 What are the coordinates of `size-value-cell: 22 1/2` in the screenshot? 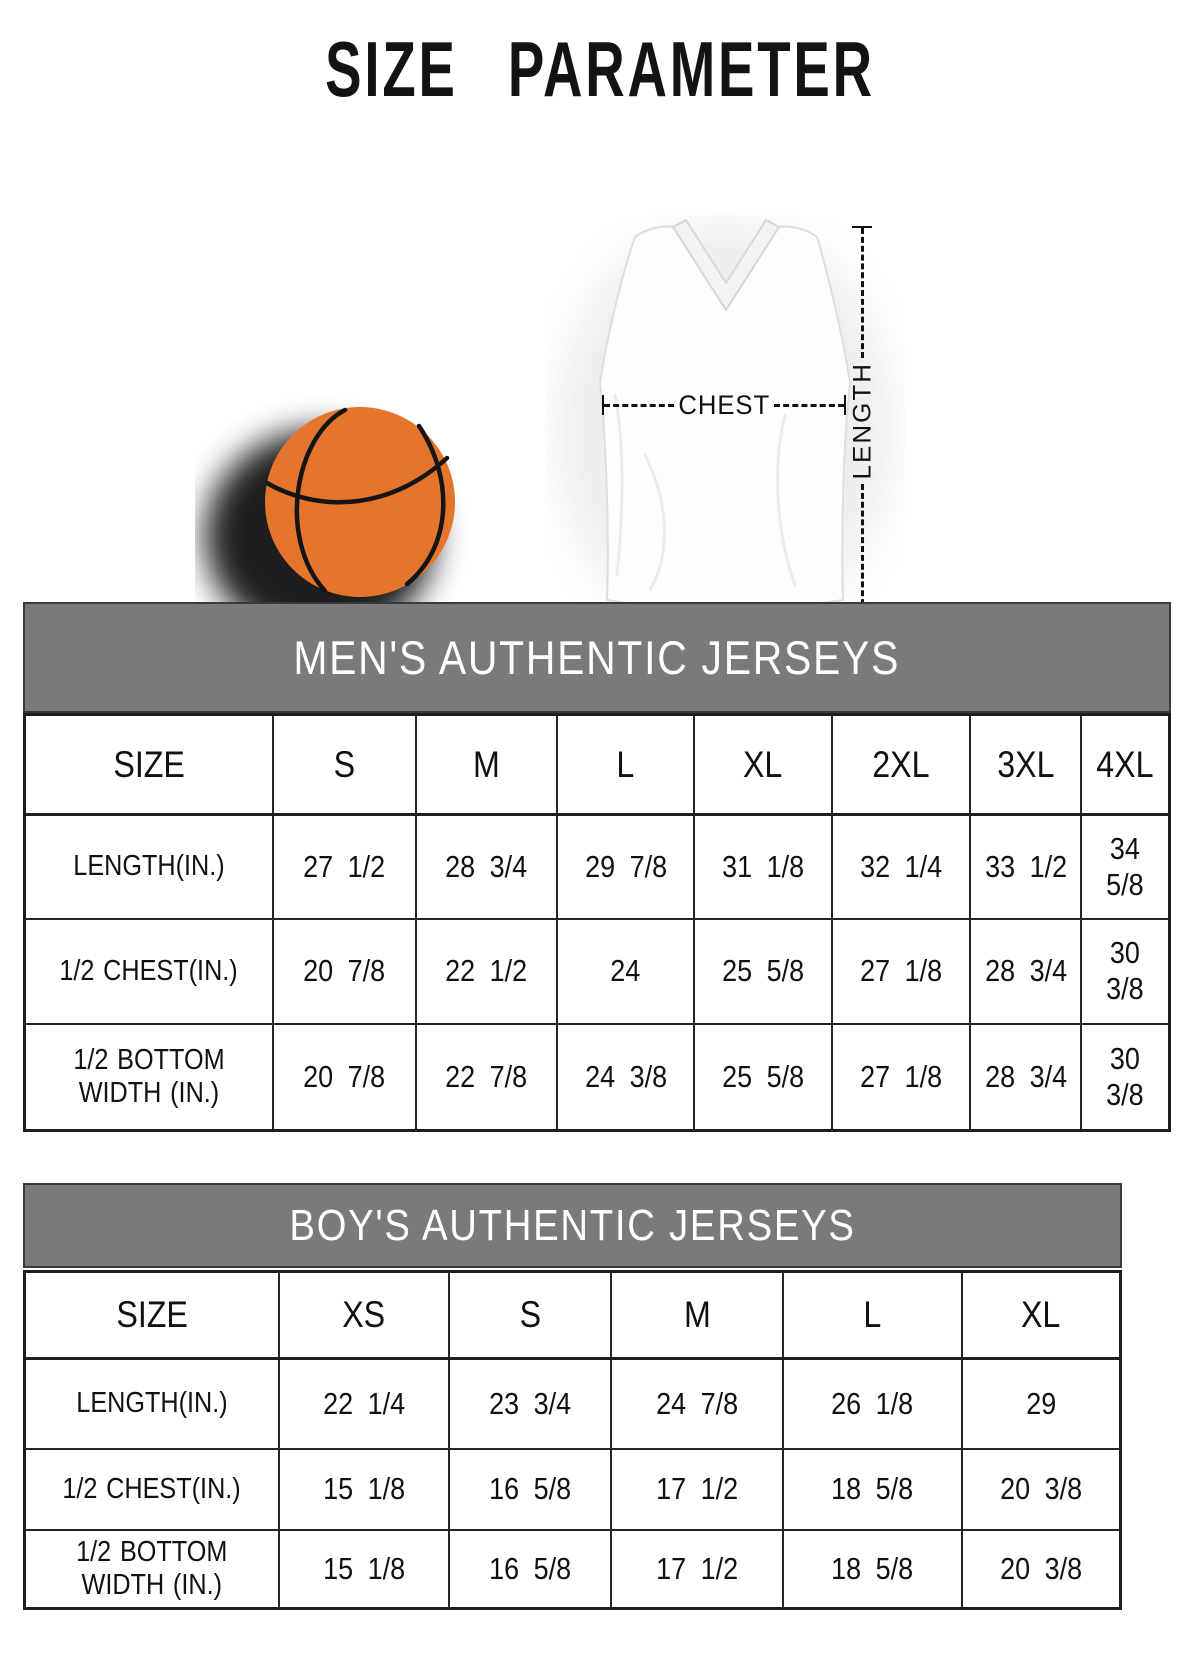 It's located at (486, 971).